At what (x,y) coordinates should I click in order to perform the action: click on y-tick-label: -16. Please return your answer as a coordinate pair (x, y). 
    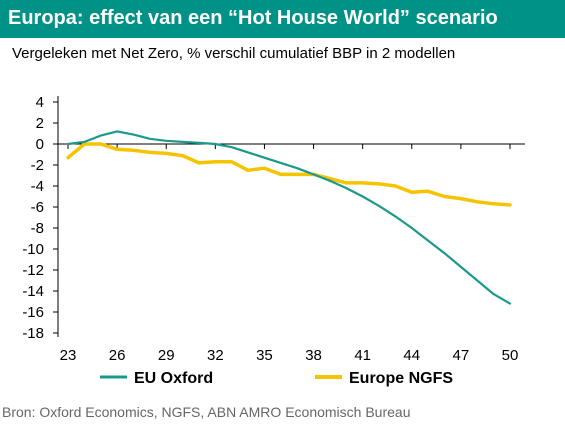
    Looking at the image, I should click on (33, 312).